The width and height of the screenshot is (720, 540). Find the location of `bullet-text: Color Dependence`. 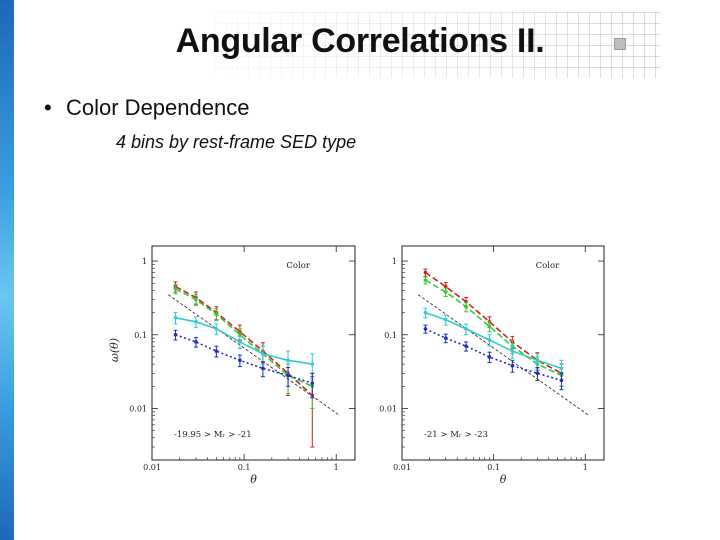

bullet-text: Color Dependence is located at coordinates (158, 107).